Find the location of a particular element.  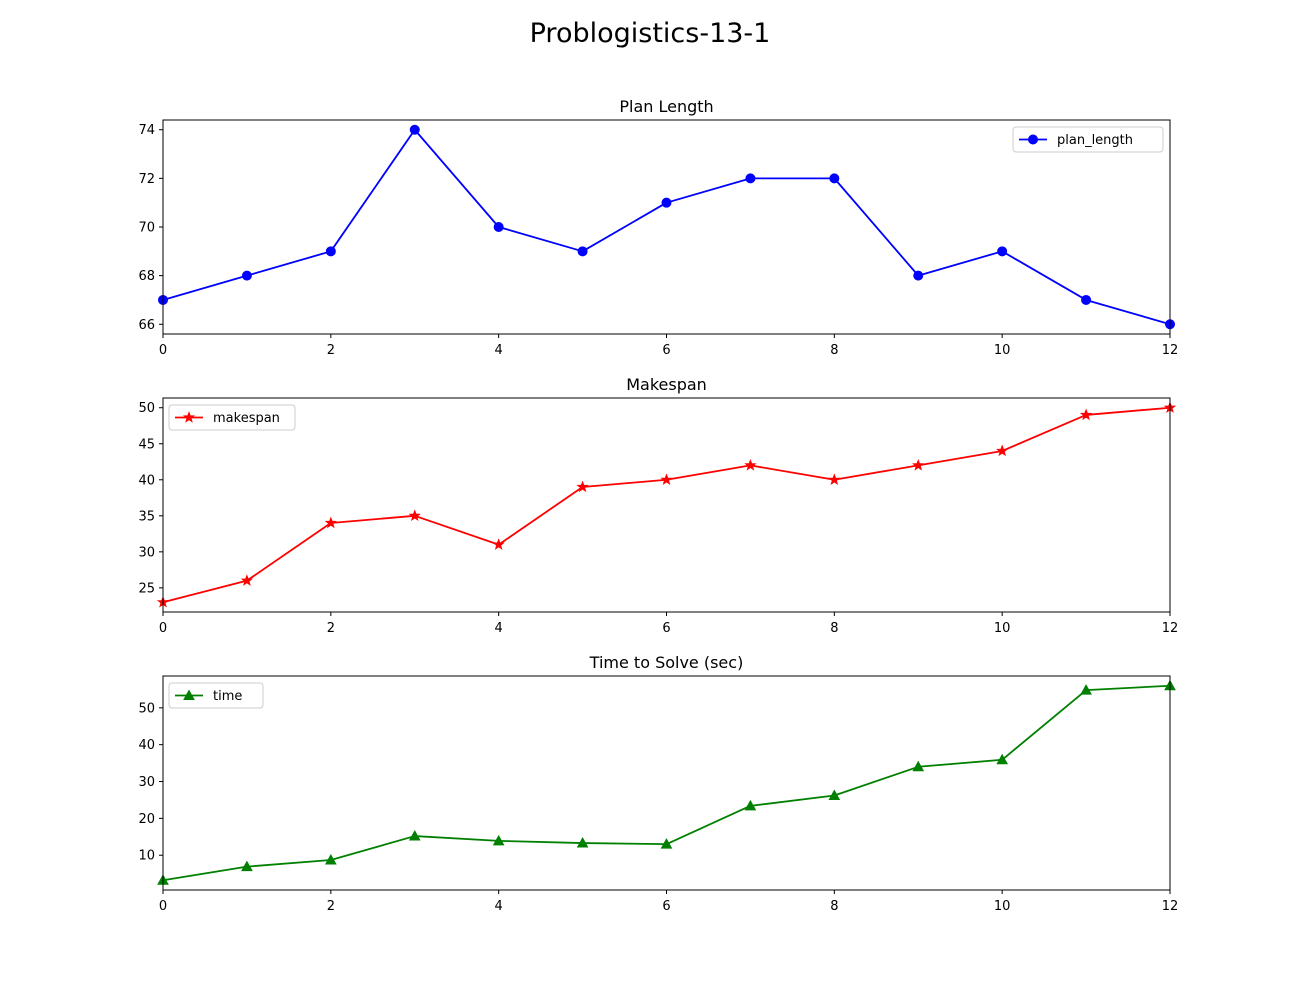

y-tick-label-makespan: 45 is located at coordinates (146, 444).